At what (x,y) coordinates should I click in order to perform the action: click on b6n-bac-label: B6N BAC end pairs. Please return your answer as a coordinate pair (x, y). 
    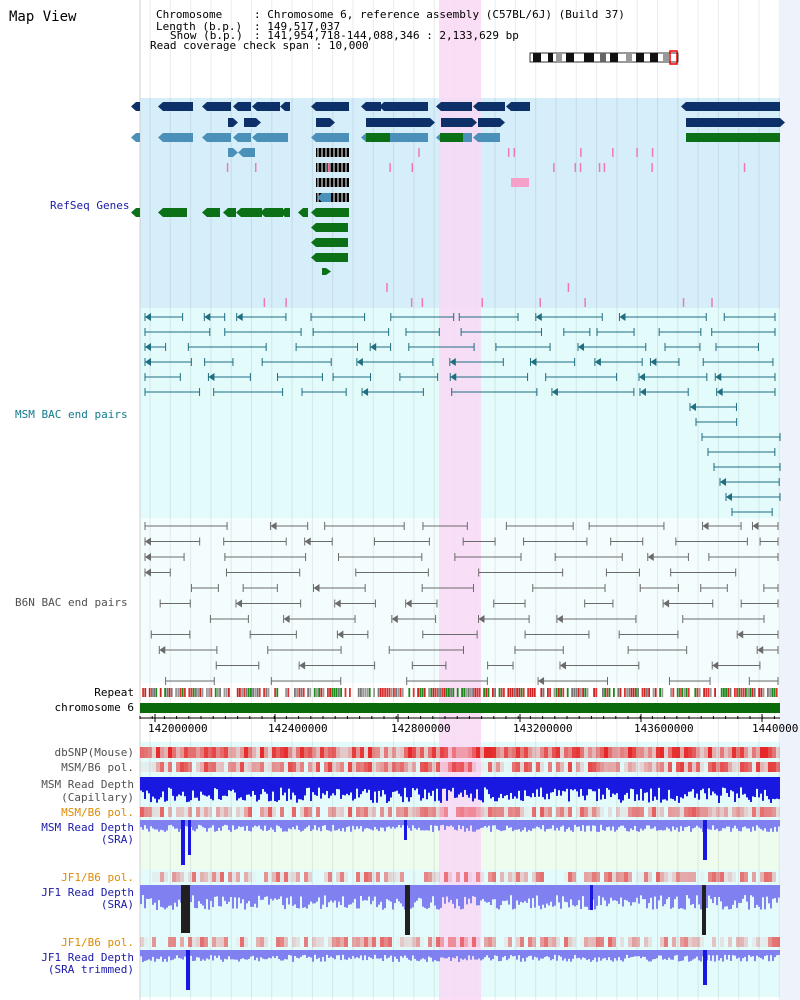
    Looking at the image, I should click on (71, 602).